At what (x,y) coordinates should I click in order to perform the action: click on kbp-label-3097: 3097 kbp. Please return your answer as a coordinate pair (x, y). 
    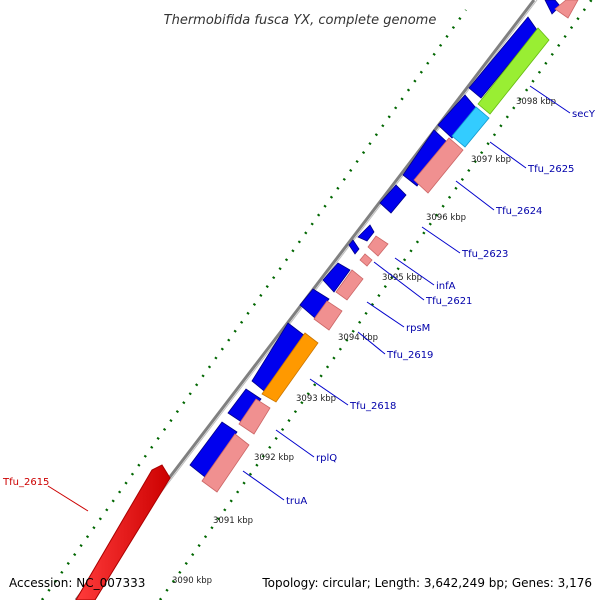
    Looking at the image, I should click on (491, 160).